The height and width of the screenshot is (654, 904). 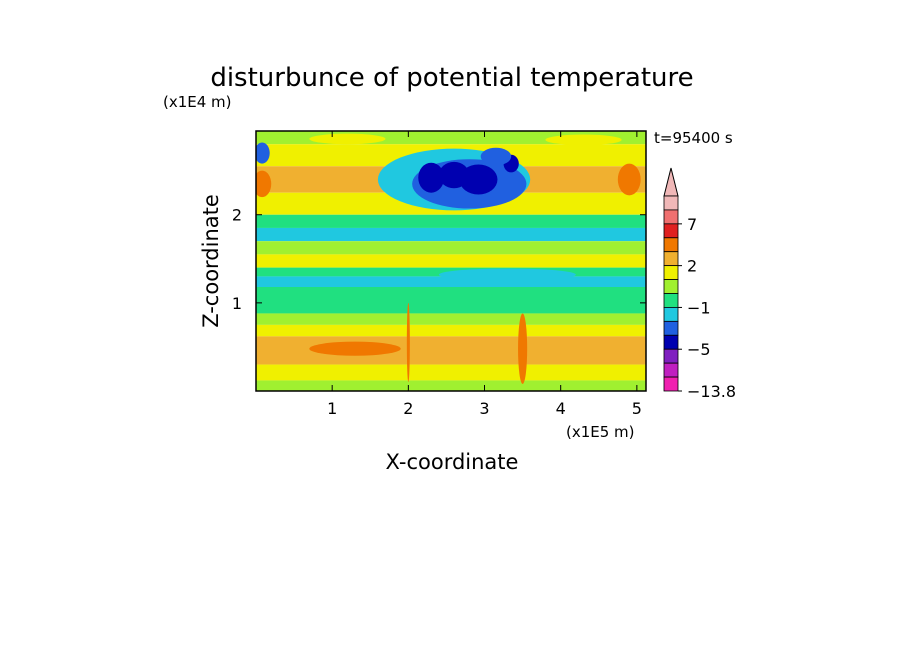 What do you see at coordinates (699, 284) in the screenshot?
I see `colorbar: 7 2 −1 −5 −13.8` at bounding box center [699, 284].